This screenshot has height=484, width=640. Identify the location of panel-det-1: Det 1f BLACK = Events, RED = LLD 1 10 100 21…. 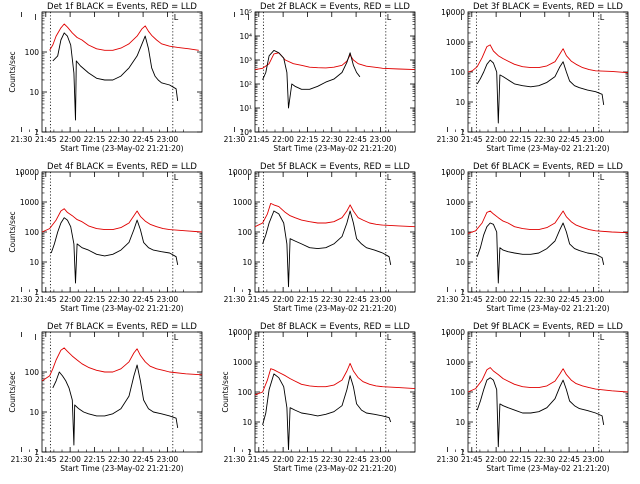
(105, 77).